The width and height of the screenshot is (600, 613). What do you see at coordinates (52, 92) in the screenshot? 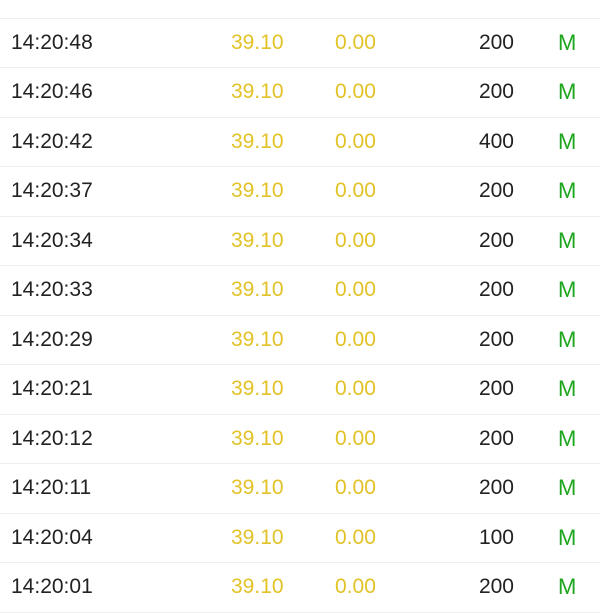
I see `trade-time: 14:20:46` at bounding box center [52, 92].